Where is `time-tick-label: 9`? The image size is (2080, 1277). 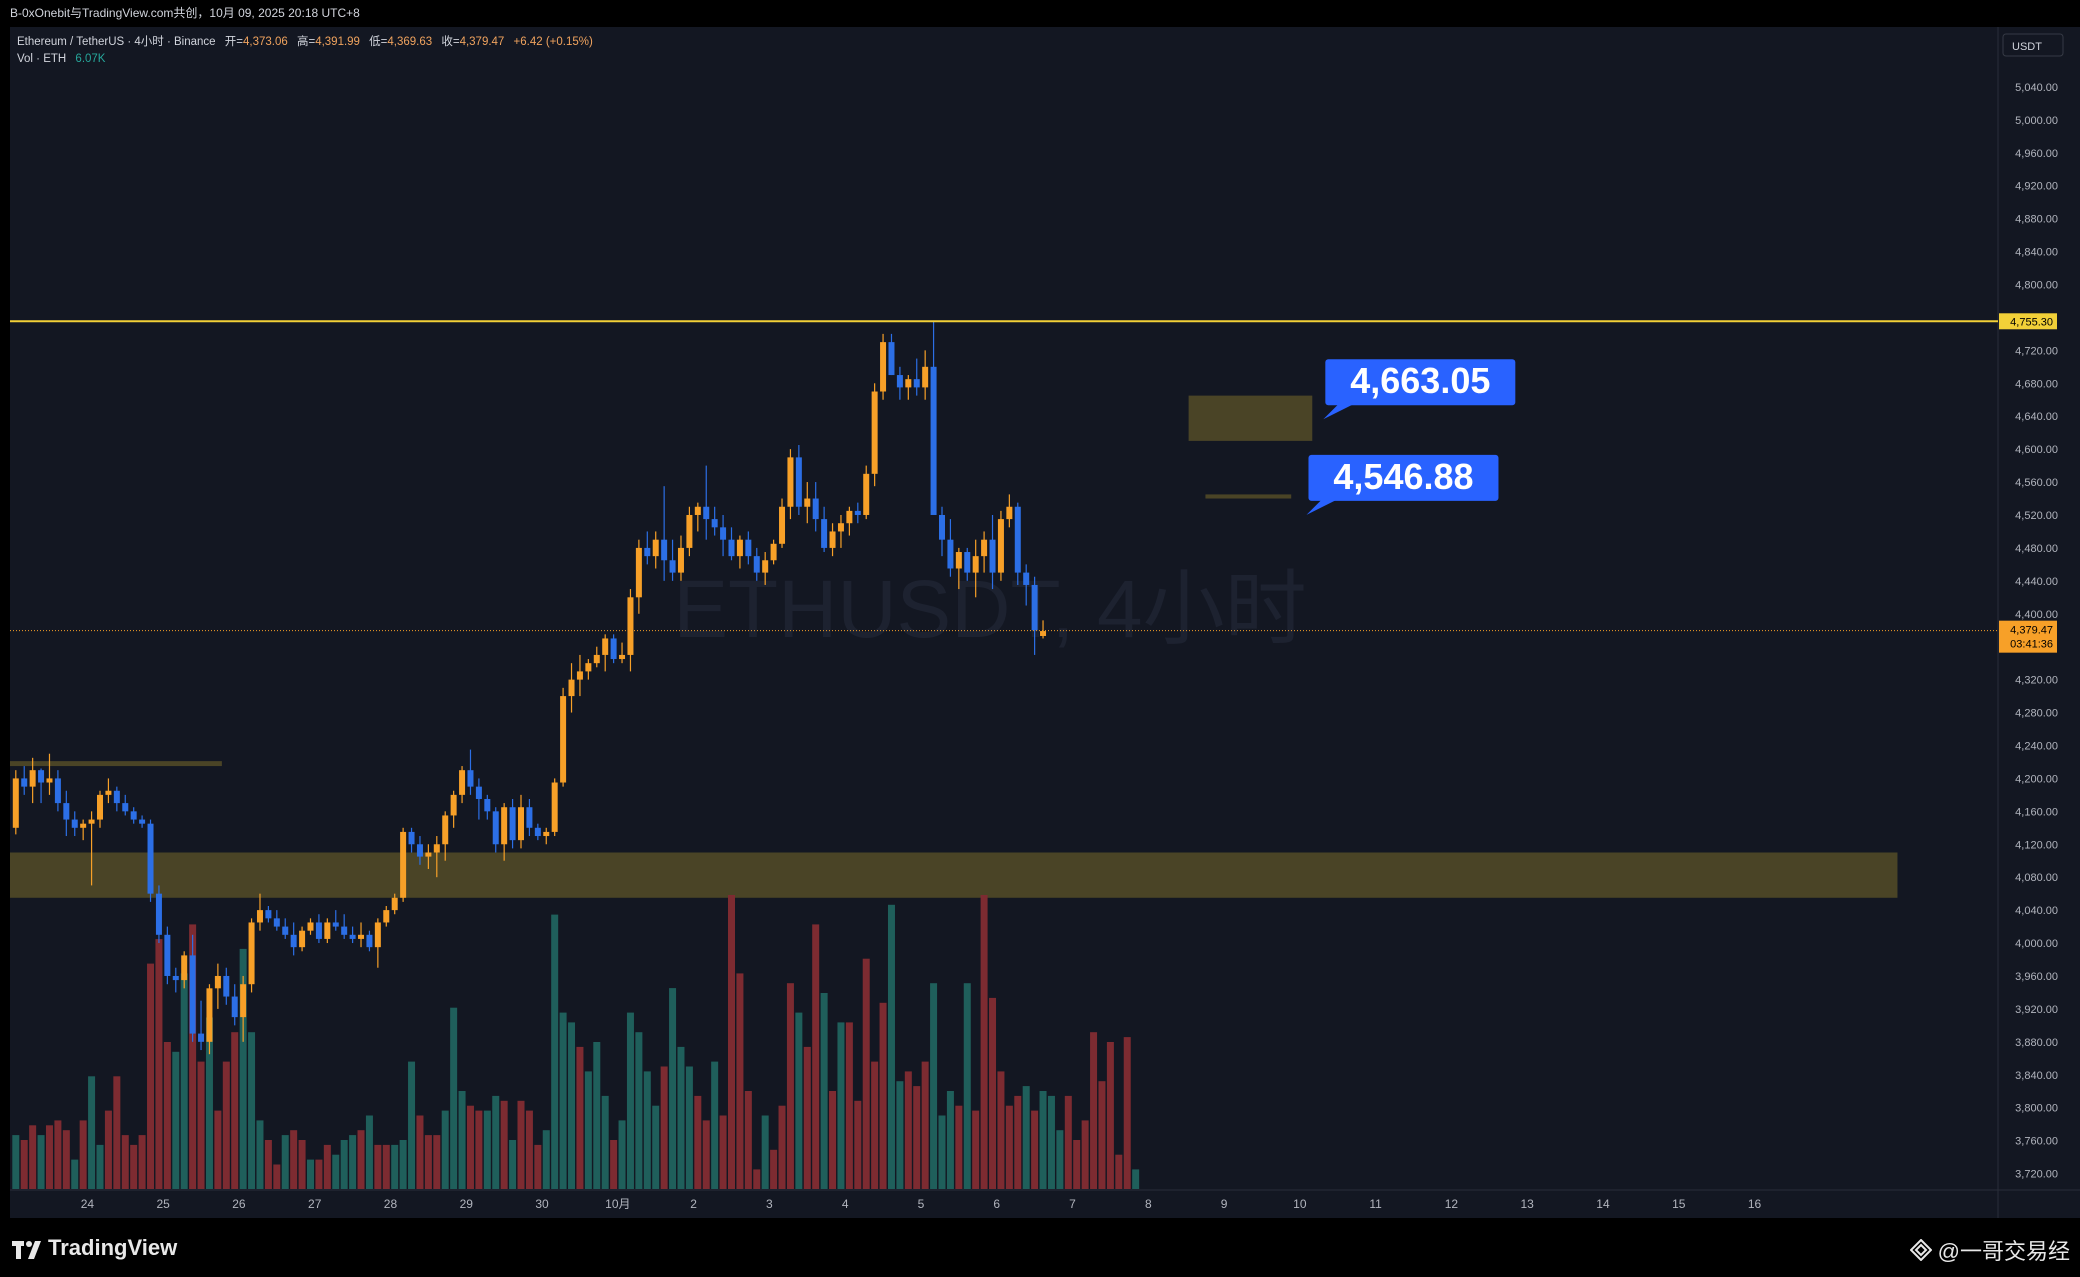
time-tick-label: 9 is located at coordinates (1224, 1204).